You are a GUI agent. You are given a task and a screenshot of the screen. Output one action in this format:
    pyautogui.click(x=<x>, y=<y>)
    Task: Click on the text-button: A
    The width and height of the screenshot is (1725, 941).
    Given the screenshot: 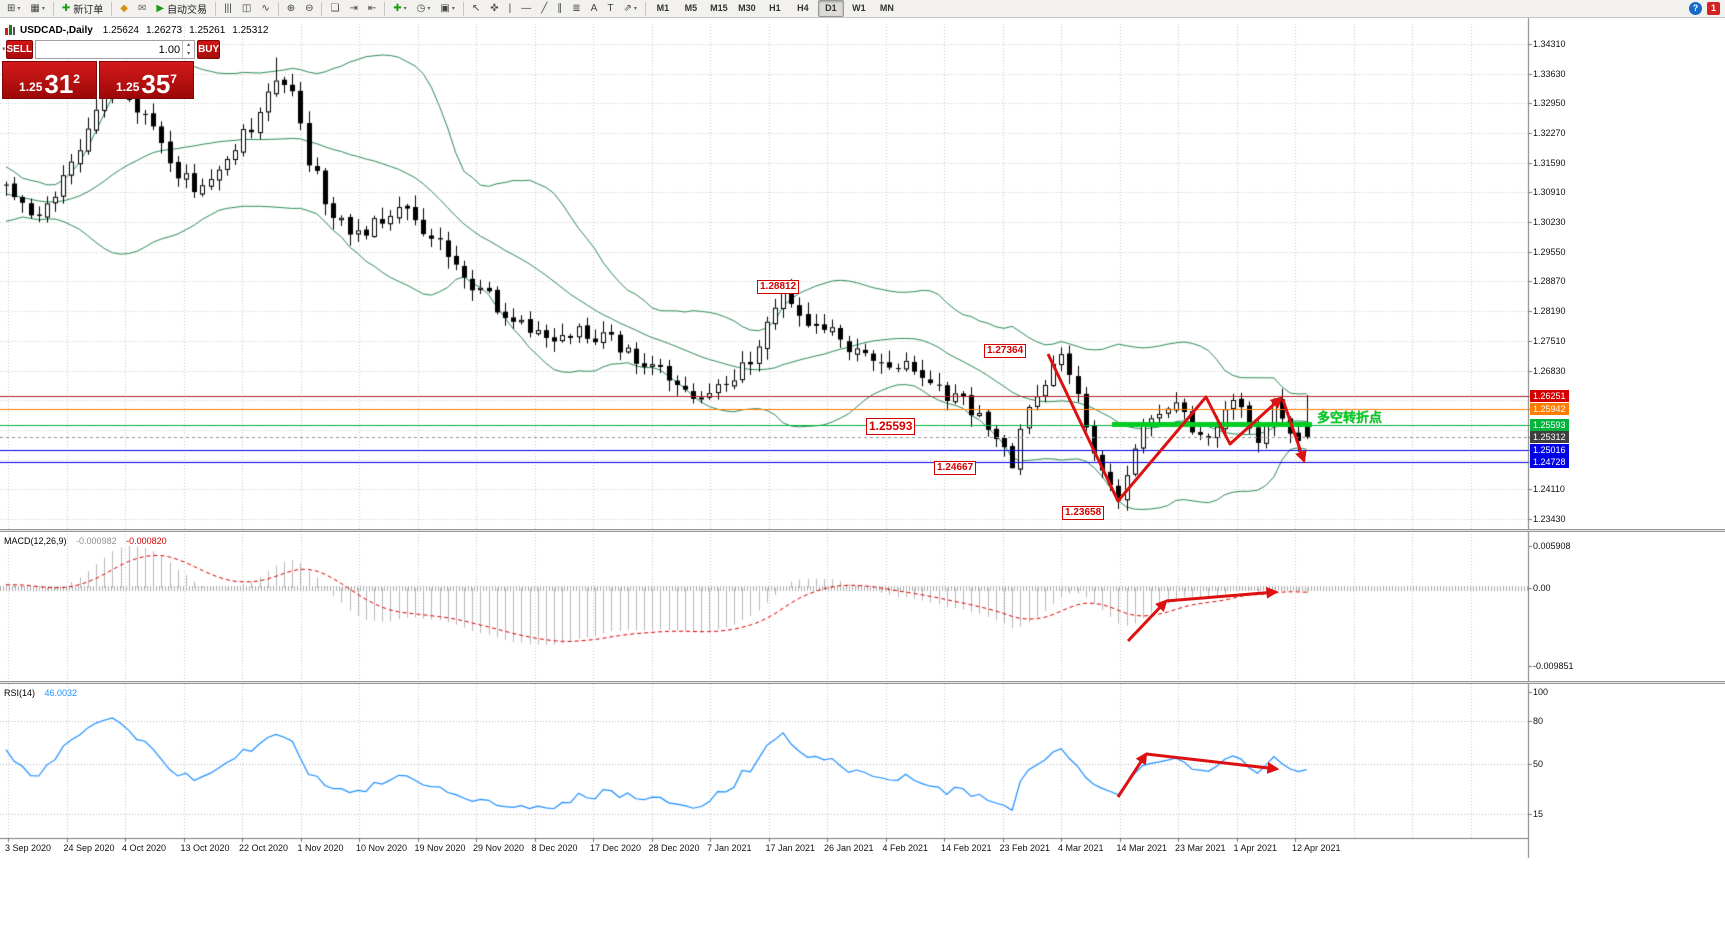 What is the action you would take?
    pyautogui.click(x=594, y=9)
    